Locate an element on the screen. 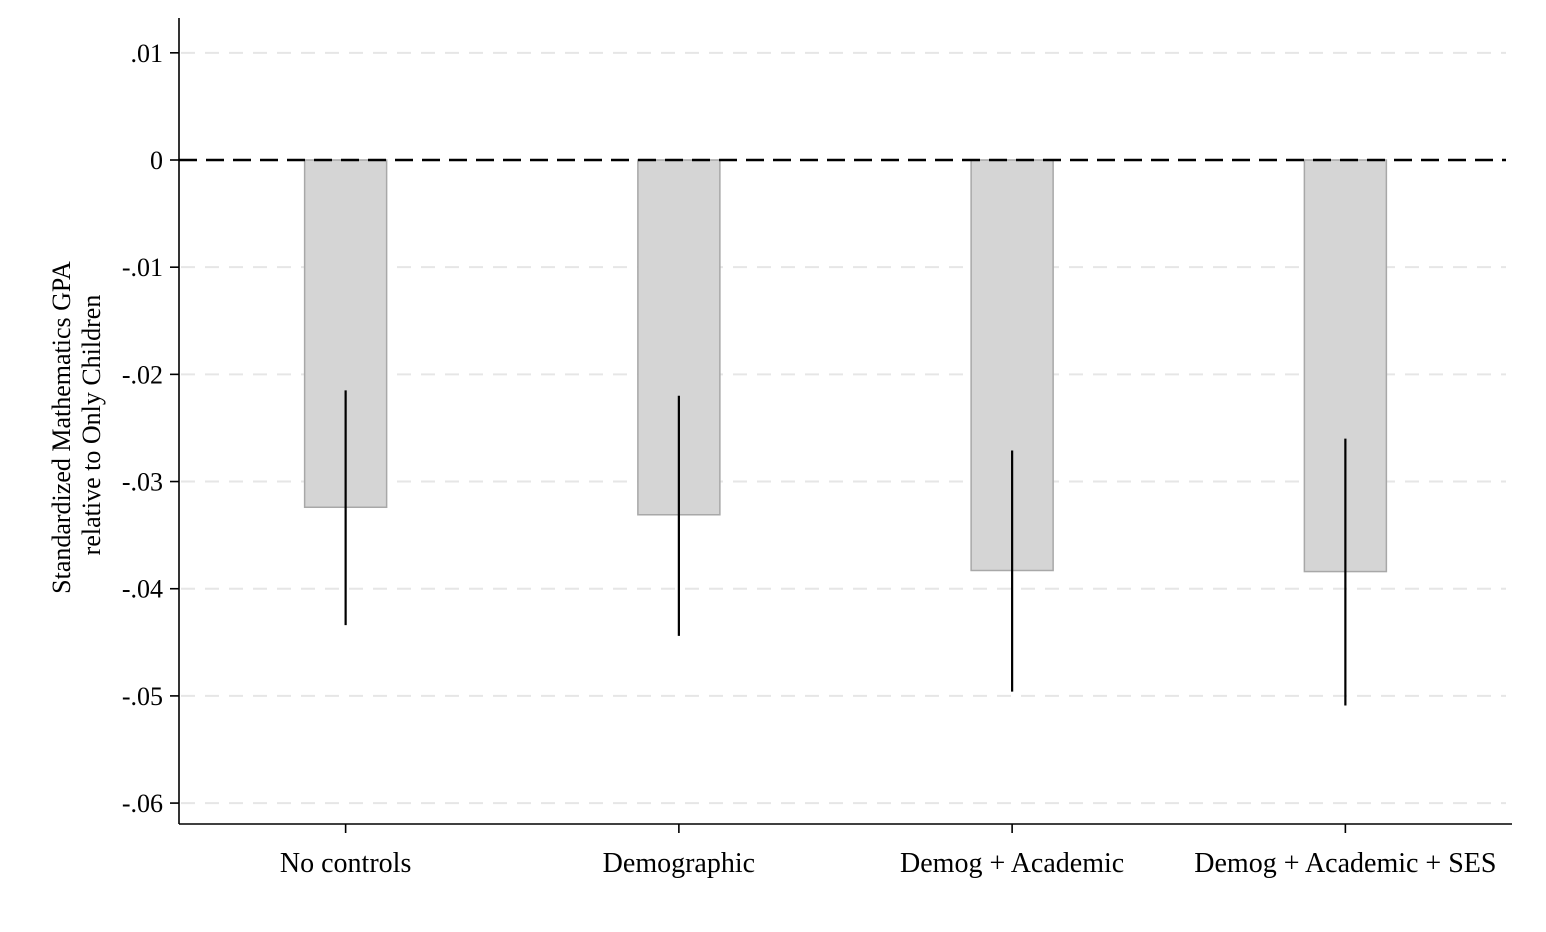 This screenshot has width=1546, height=932. y-tick-label: -.04 is located at coordinates (142, 589).